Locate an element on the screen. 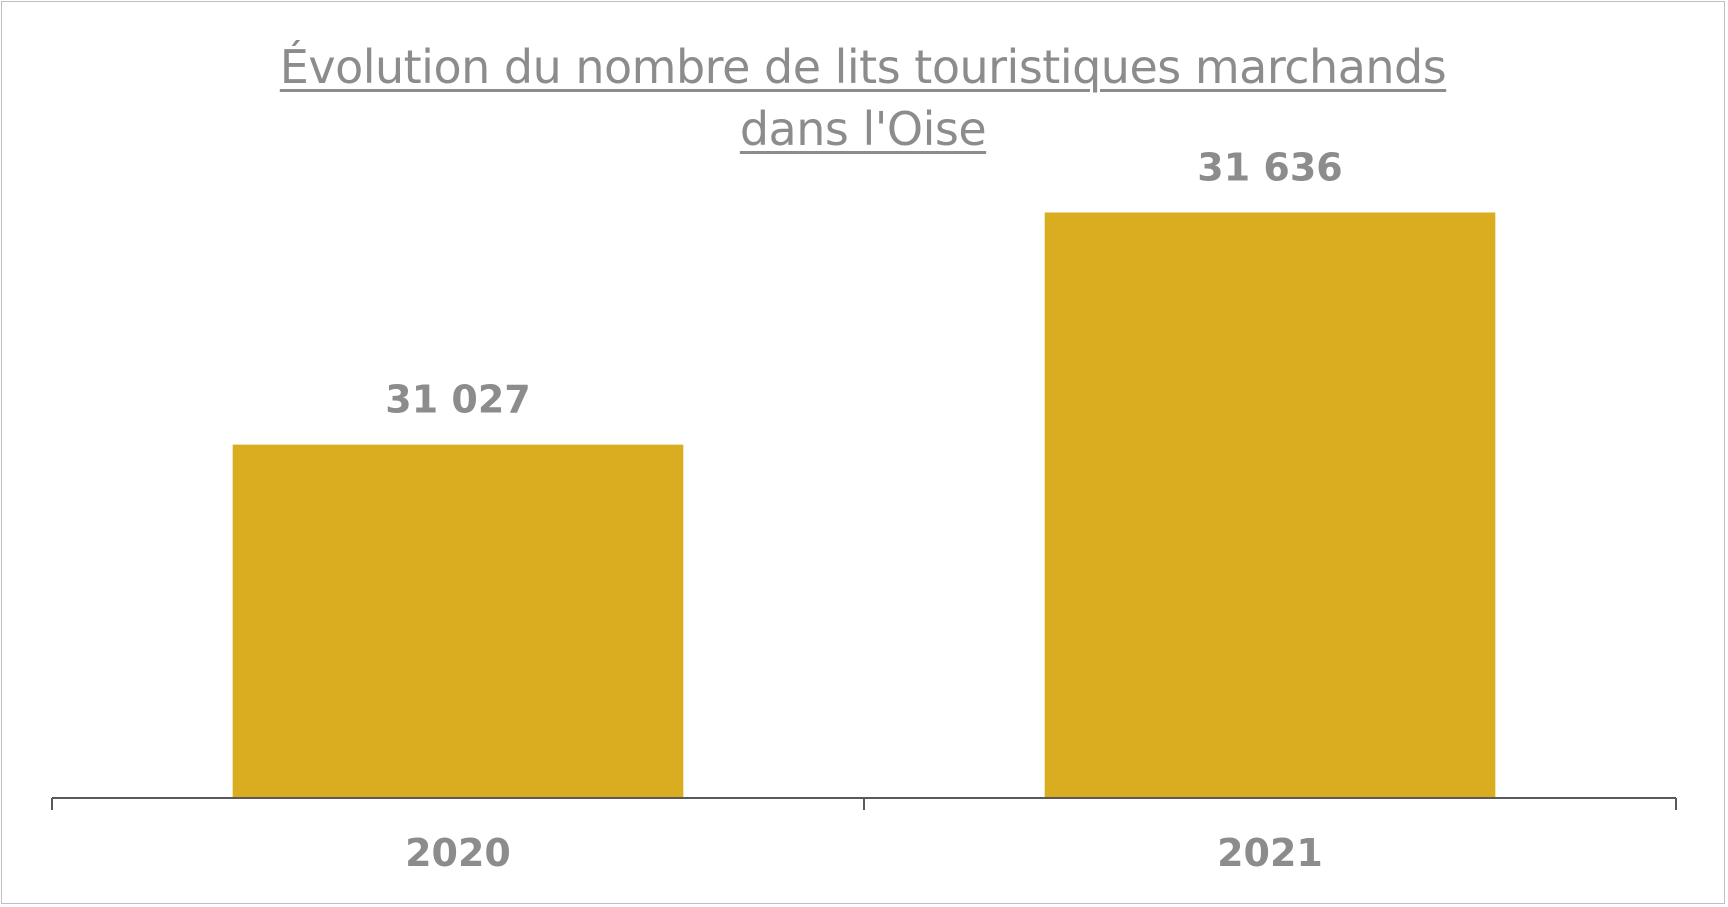 Image resolution: width=1728 pixels, height=907 pixels. x-tick-label-2021: 2021 is located at coordinates (1270, 853).